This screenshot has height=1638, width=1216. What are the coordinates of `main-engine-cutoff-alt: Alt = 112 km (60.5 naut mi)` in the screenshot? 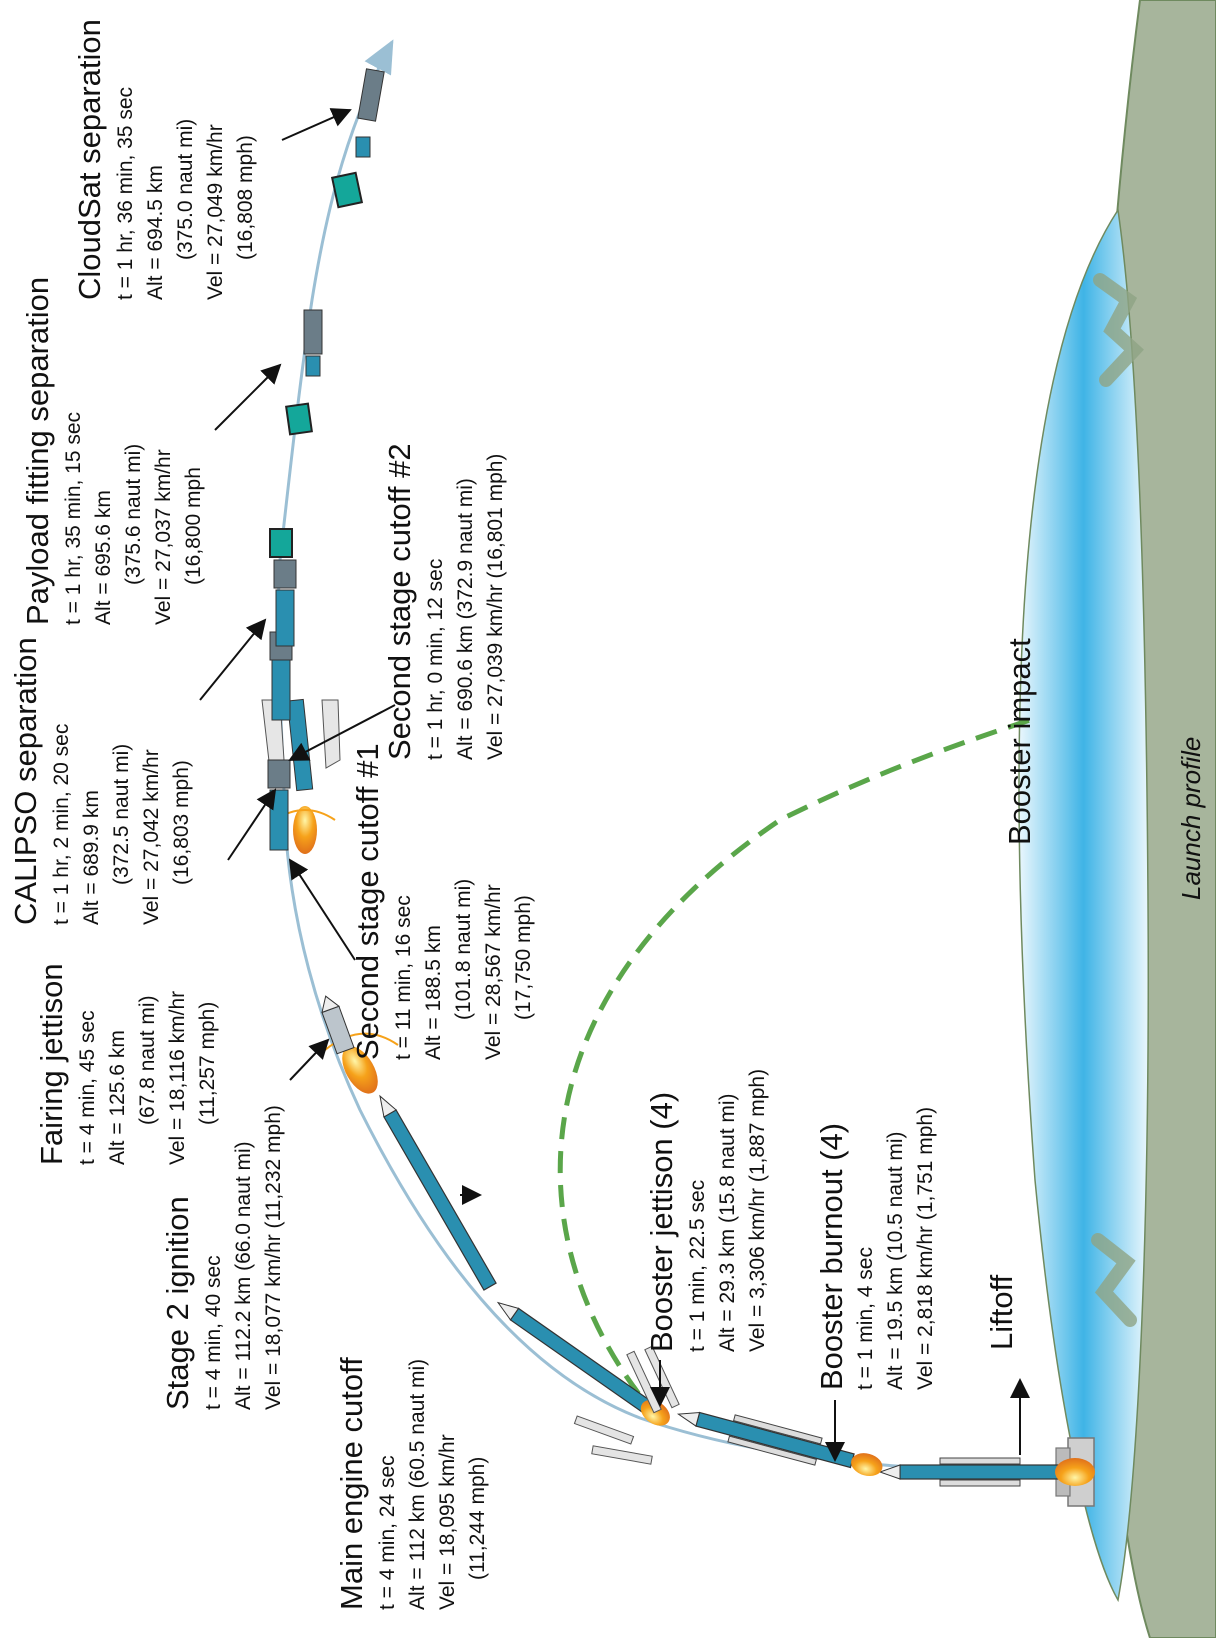 It's located at (417, 1484).